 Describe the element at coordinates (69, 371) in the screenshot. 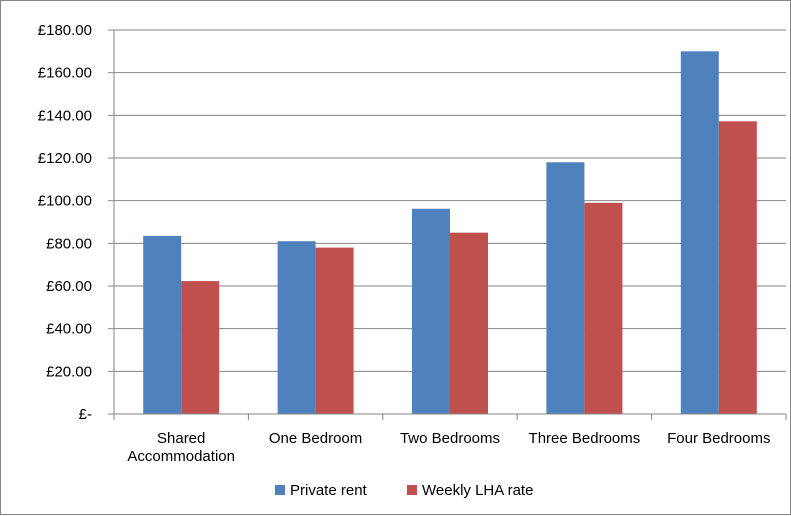

I see `y-tick-label: £20.00` at that location.